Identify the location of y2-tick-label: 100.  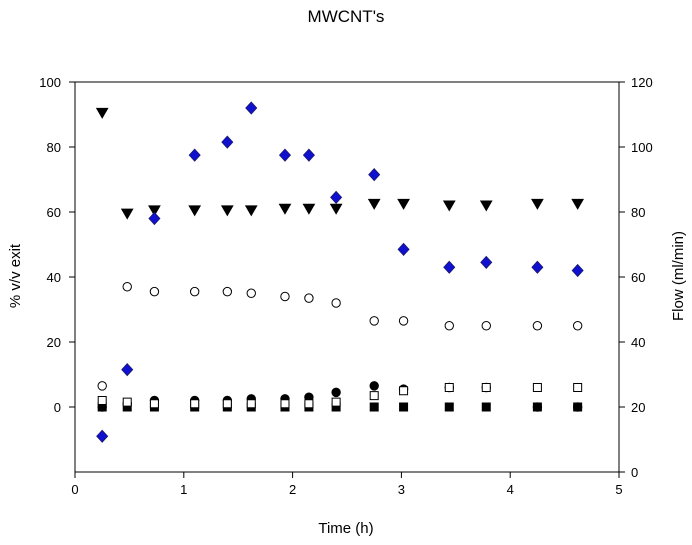
(642, 147).